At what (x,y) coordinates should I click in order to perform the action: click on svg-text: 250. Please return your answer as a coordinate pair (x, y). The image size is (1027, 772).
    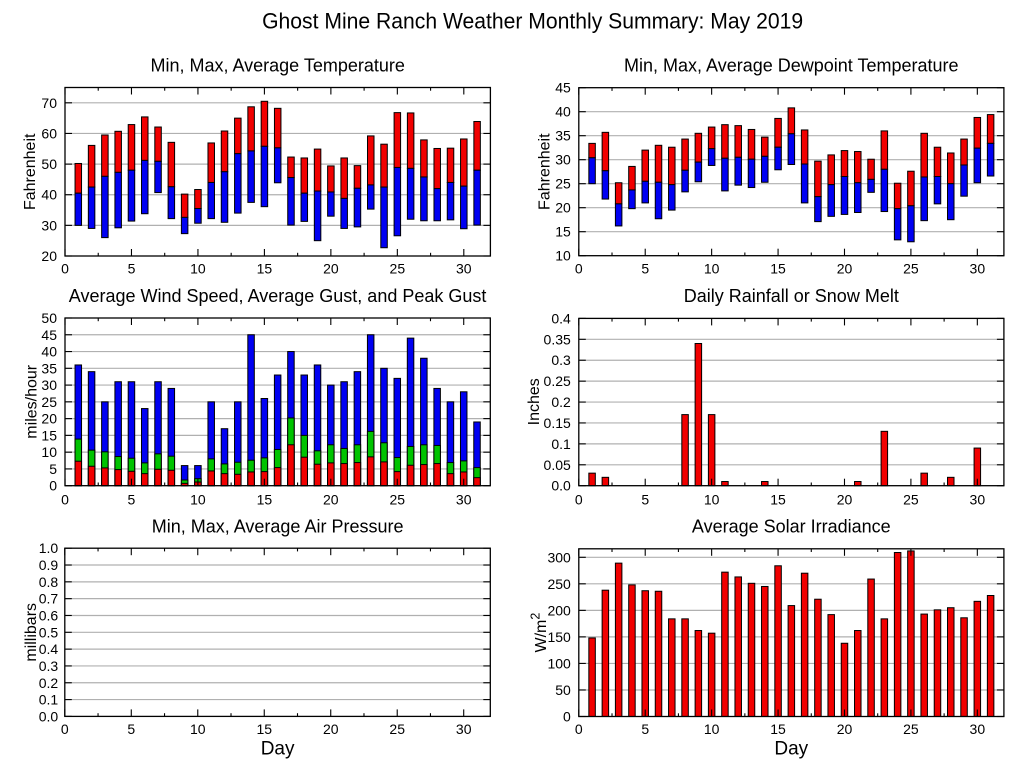
    Looking at the image, I should click on (559, 584).